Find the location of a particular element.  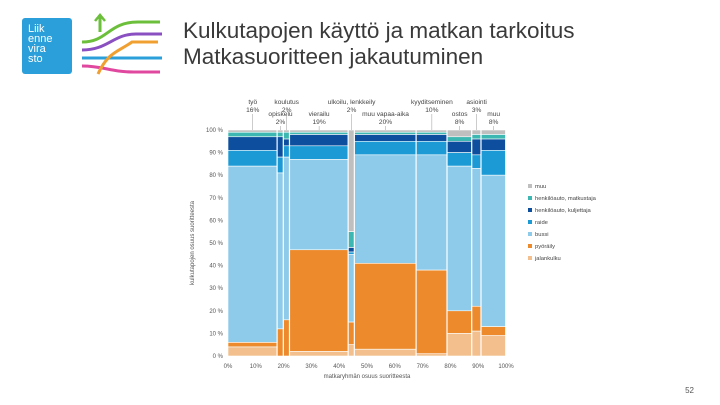

logo-text-3: vira is located at coordinates (37, 49).